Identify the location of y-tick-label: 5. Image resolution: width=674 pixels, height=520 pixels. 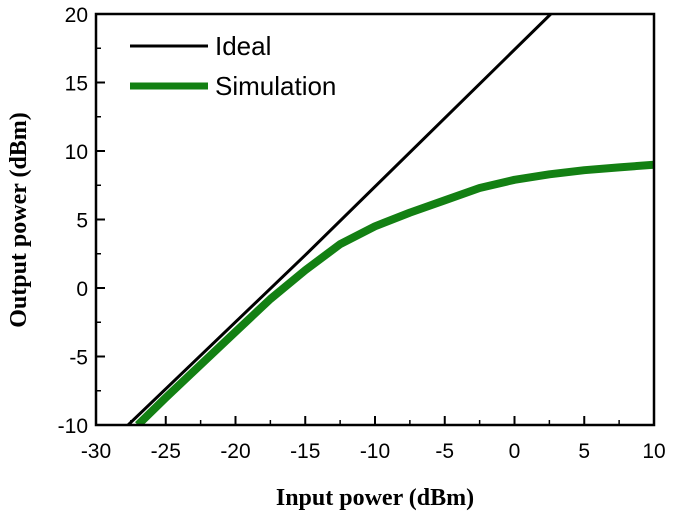
(82, 221).